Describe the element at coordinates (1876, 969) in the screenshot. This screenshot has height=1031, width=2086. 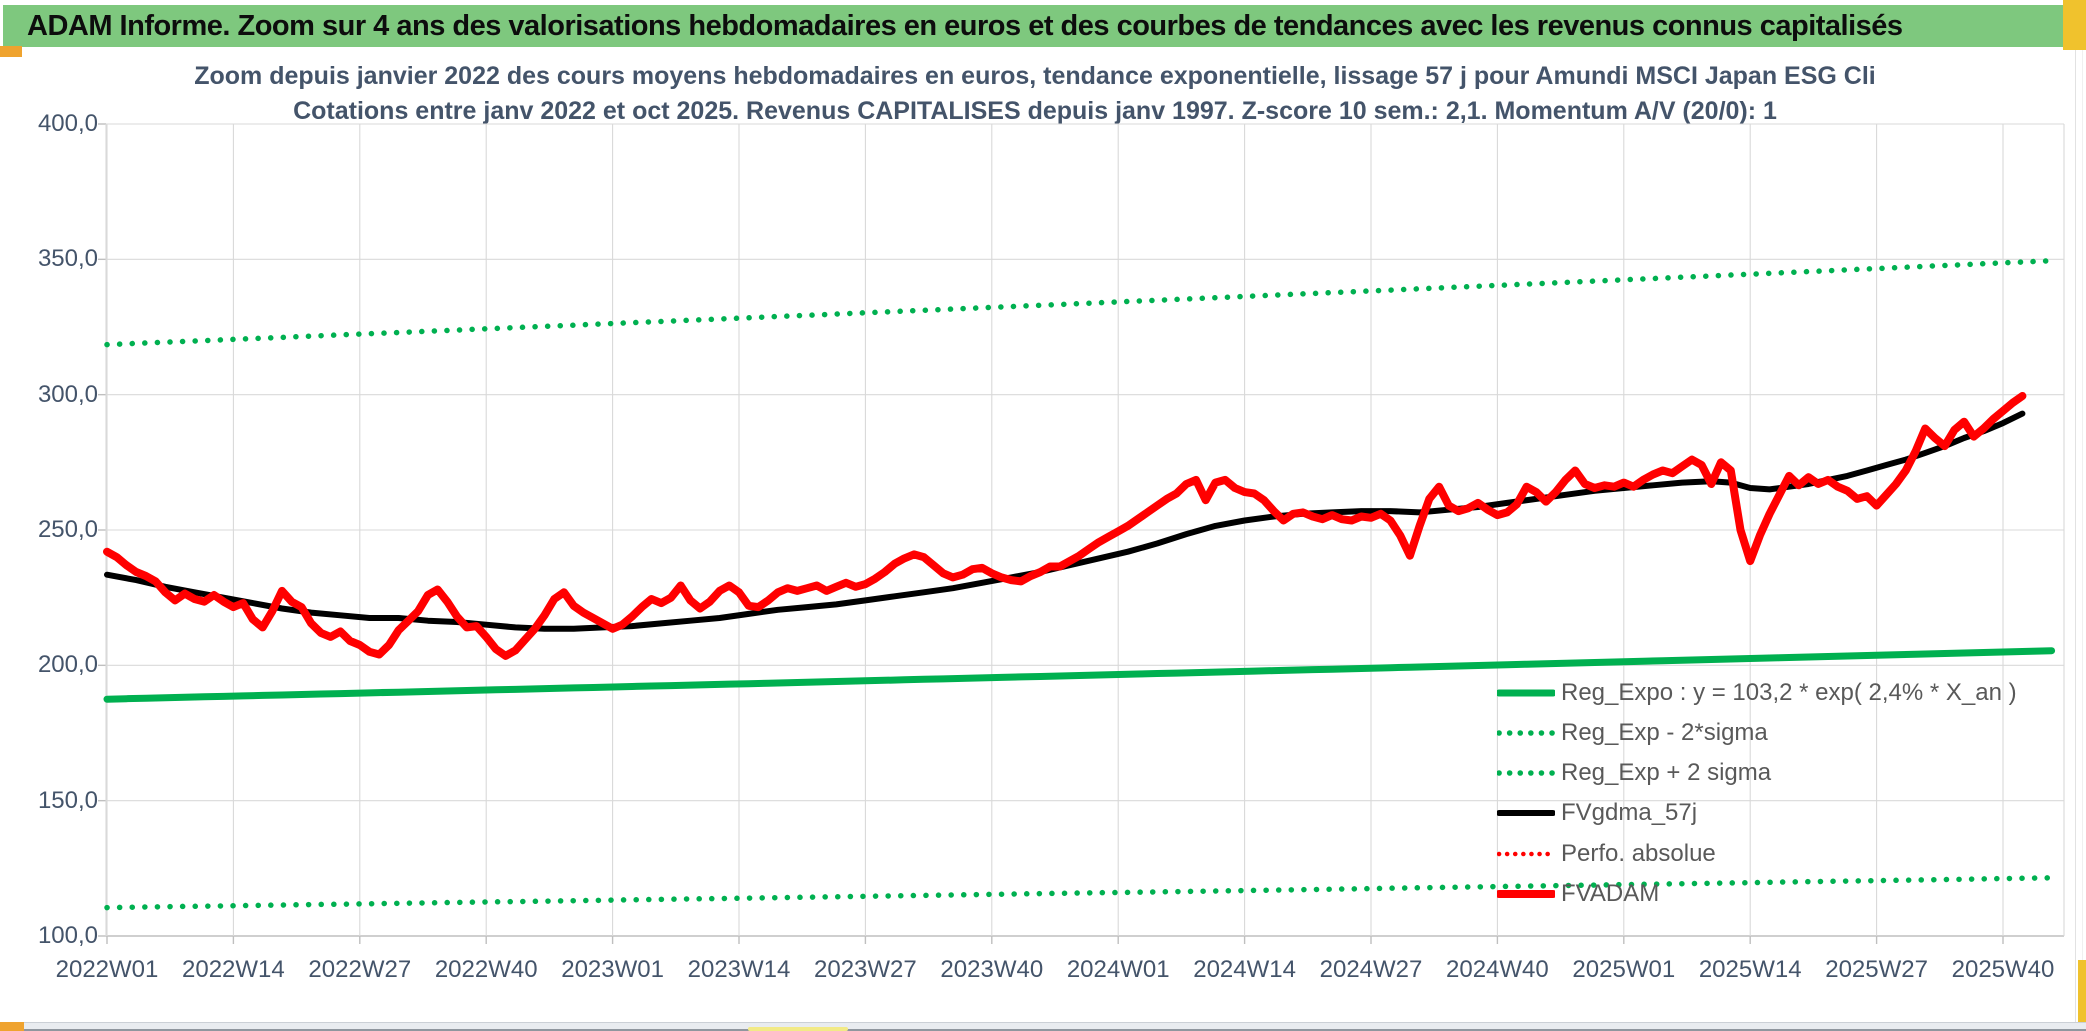
I see `x-axis-label: 2025W27` at that location.